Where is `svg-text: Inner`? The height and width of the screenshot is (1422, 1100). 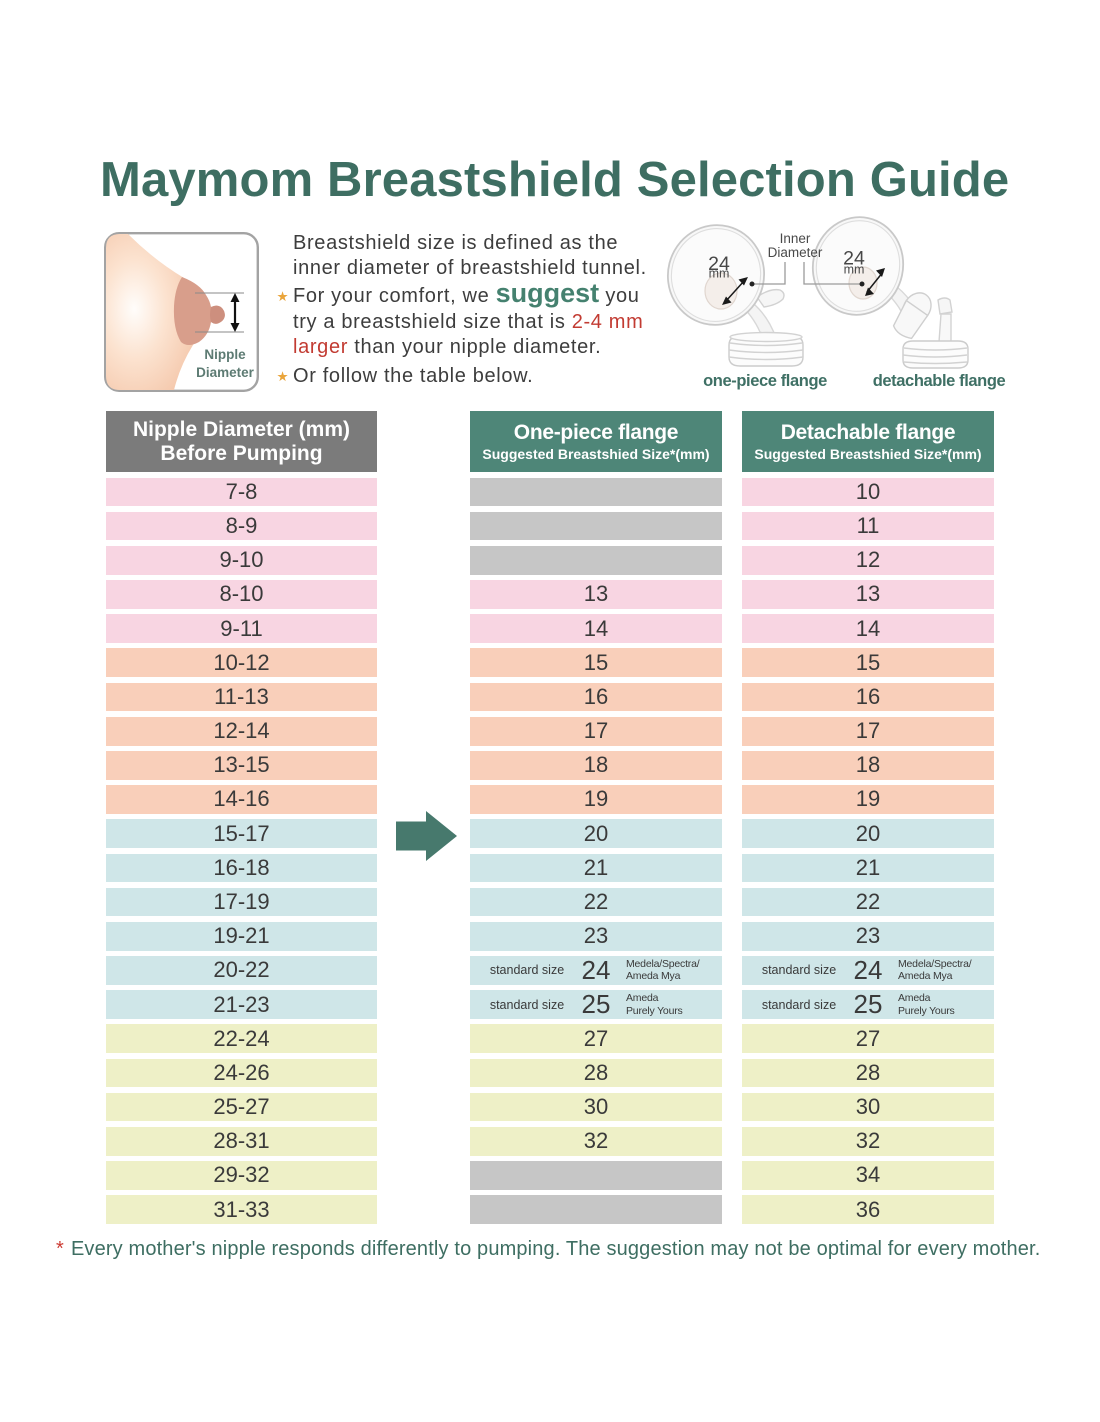 svg-text: Inner is located at coordinates (795, 238).